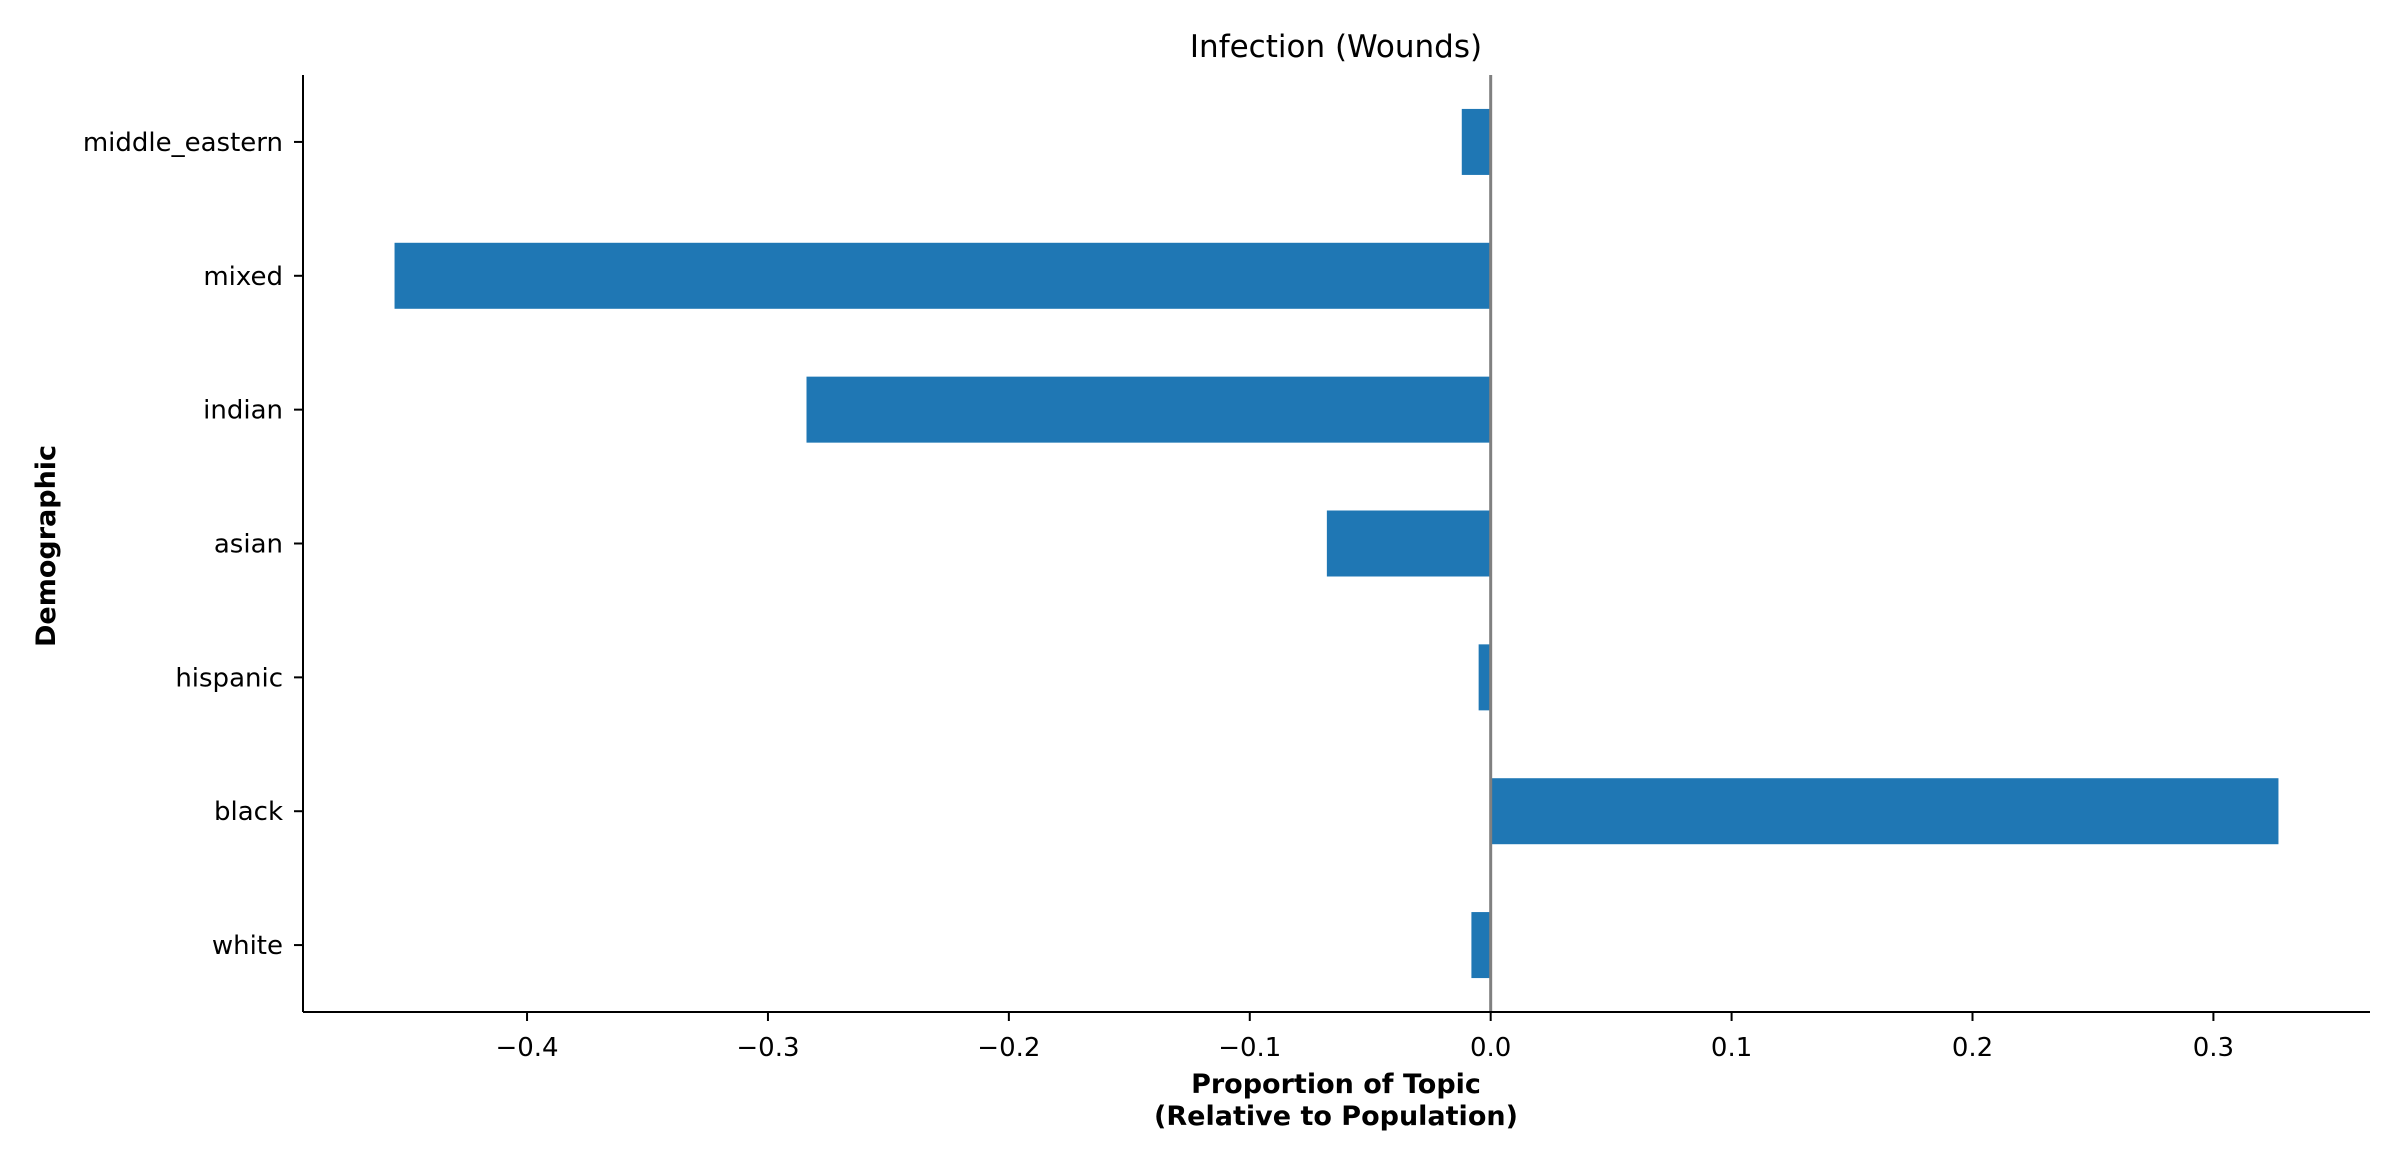 The image size is (2400, 1160). What do you see at coordinates (243, 411) in the screenshot?
I see `y-tick-label: indian` at bounding box center [243, 411].